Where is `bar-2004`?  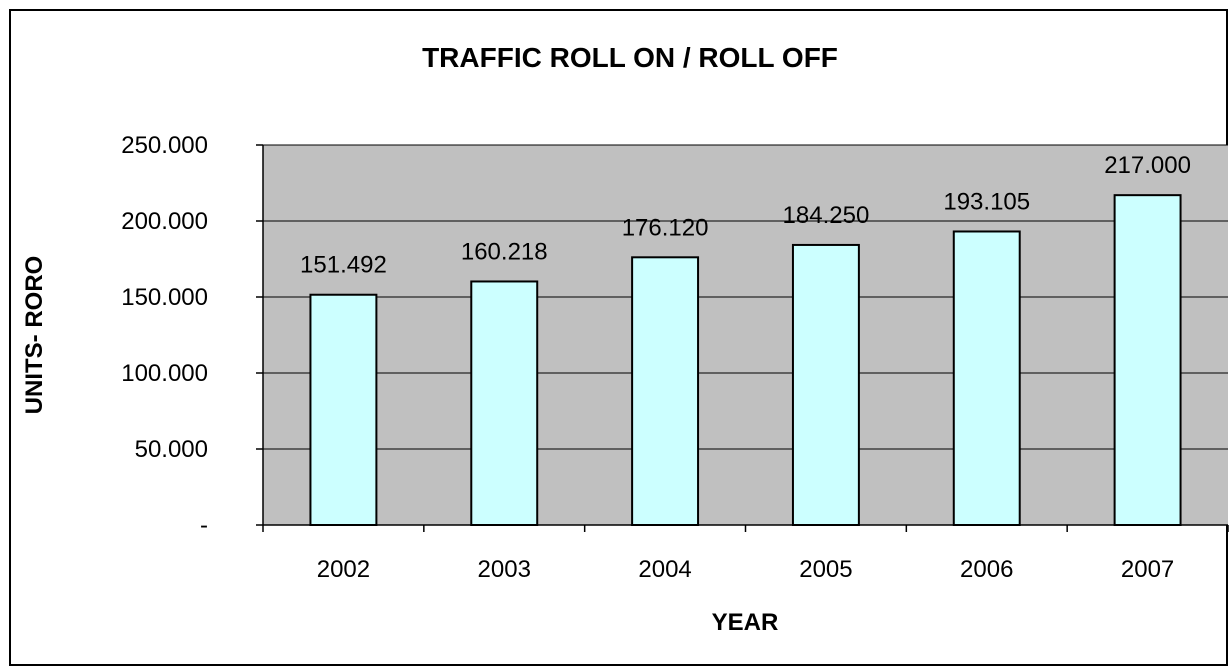 bar-2004 is located at coordinates (665, 391).